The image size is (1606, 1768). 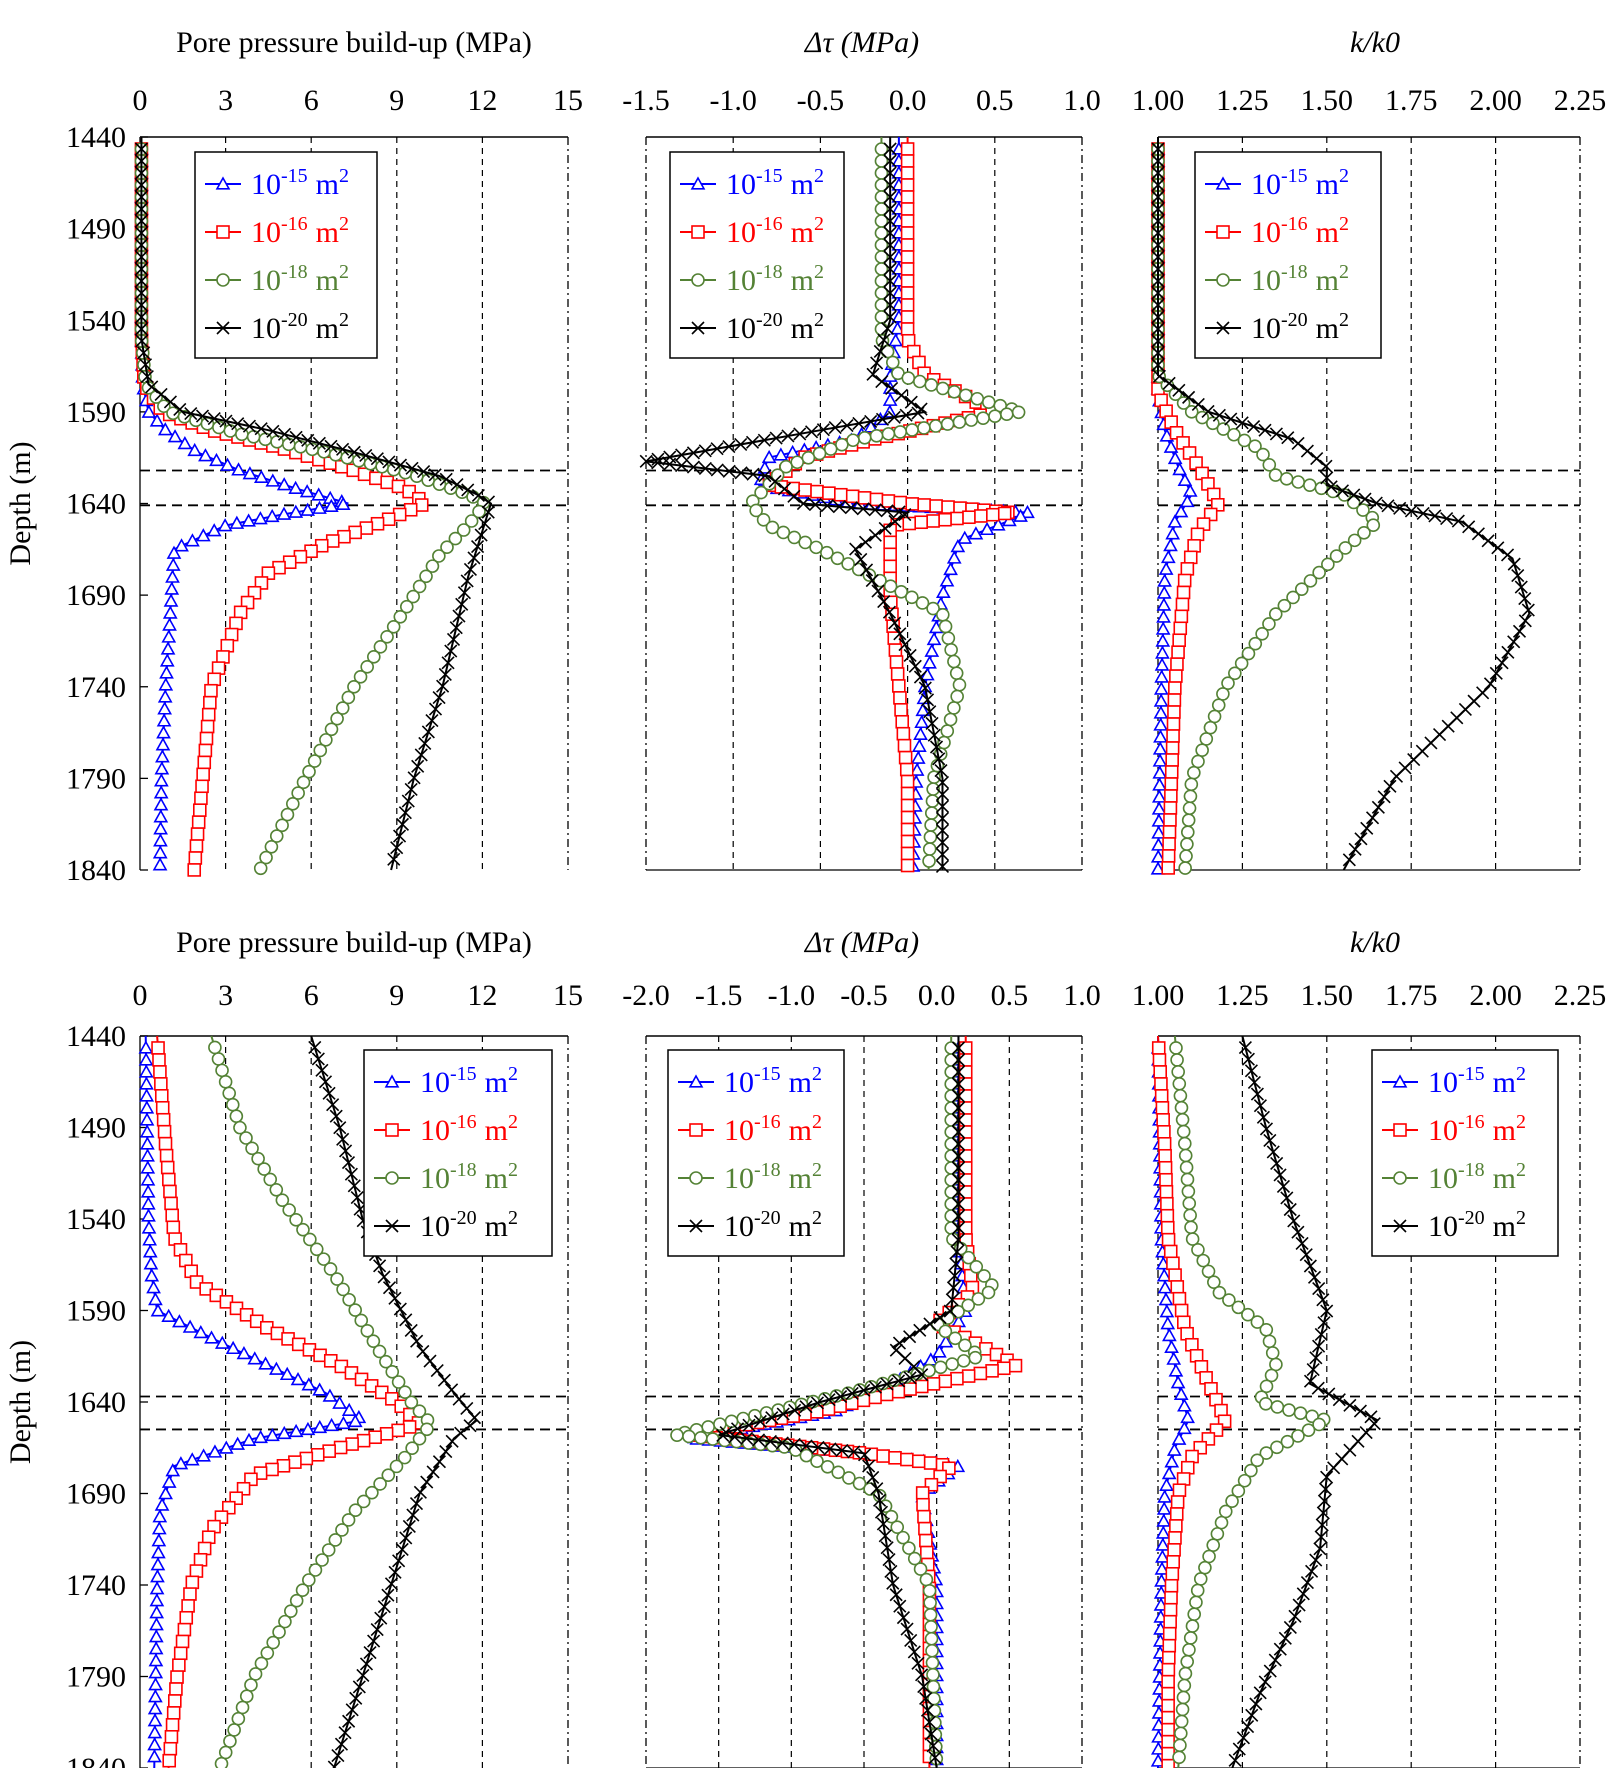 What do you see at coordinates (775, 327) in the screenshot?
I see `legend-entry: 10-20 m2` at bounding box center [775, 327].